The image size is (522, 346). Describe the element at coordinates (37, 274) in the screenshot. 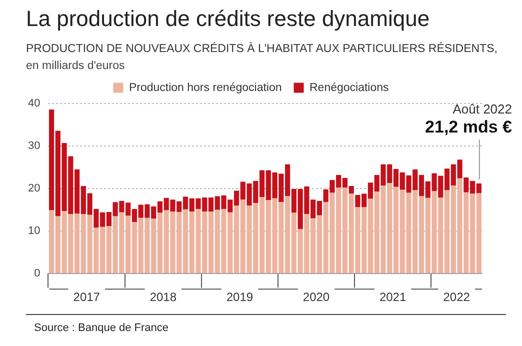

I see `y-tick-label: 0` at that location.